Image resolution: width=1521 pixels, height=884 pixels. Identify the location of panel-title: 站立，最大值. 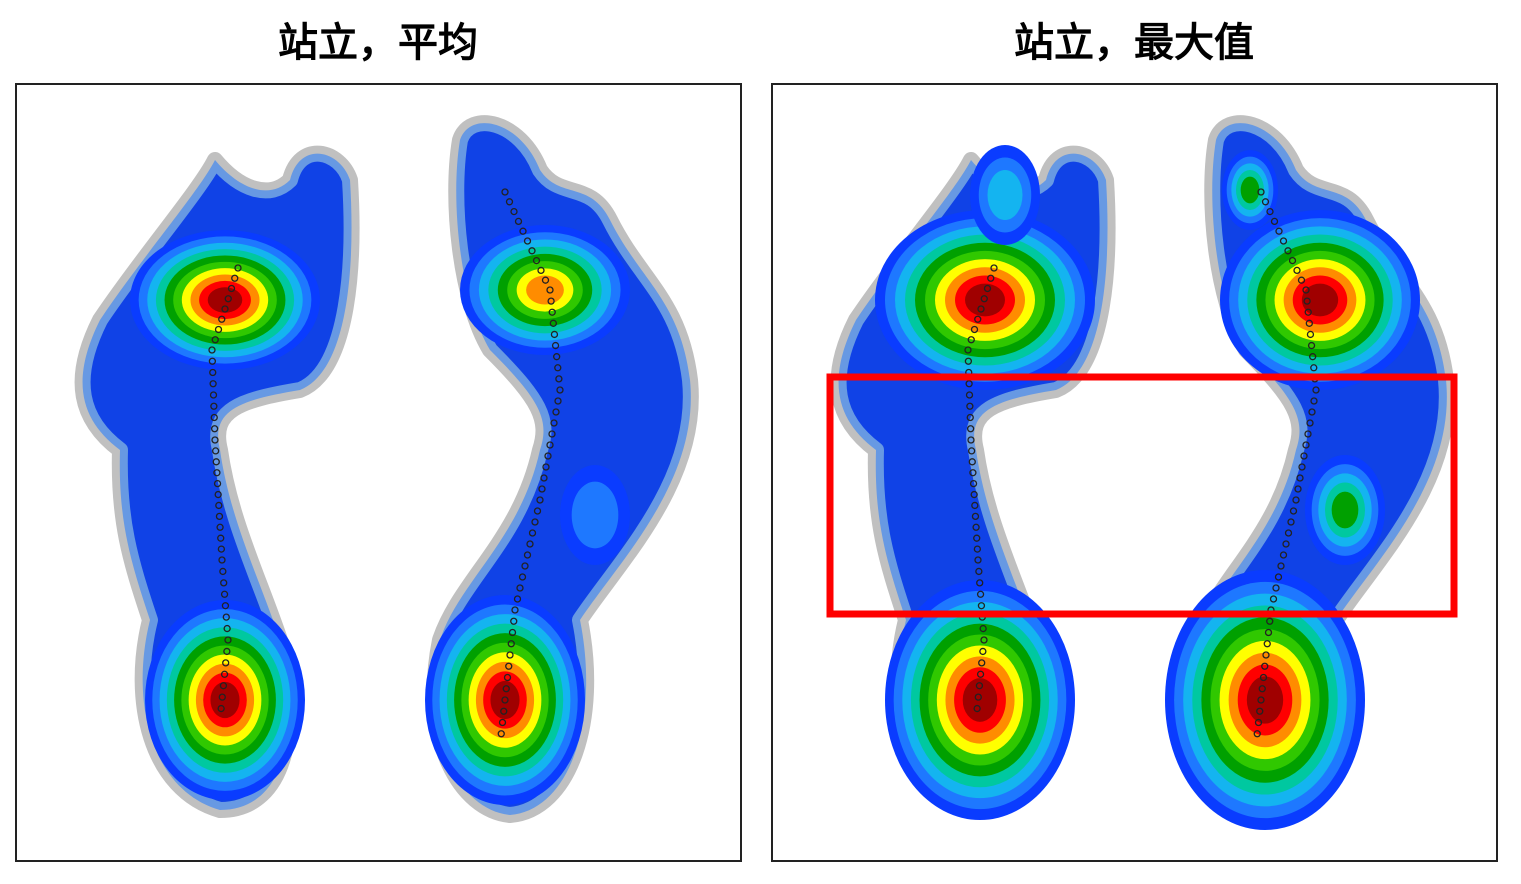
(1134, 43).